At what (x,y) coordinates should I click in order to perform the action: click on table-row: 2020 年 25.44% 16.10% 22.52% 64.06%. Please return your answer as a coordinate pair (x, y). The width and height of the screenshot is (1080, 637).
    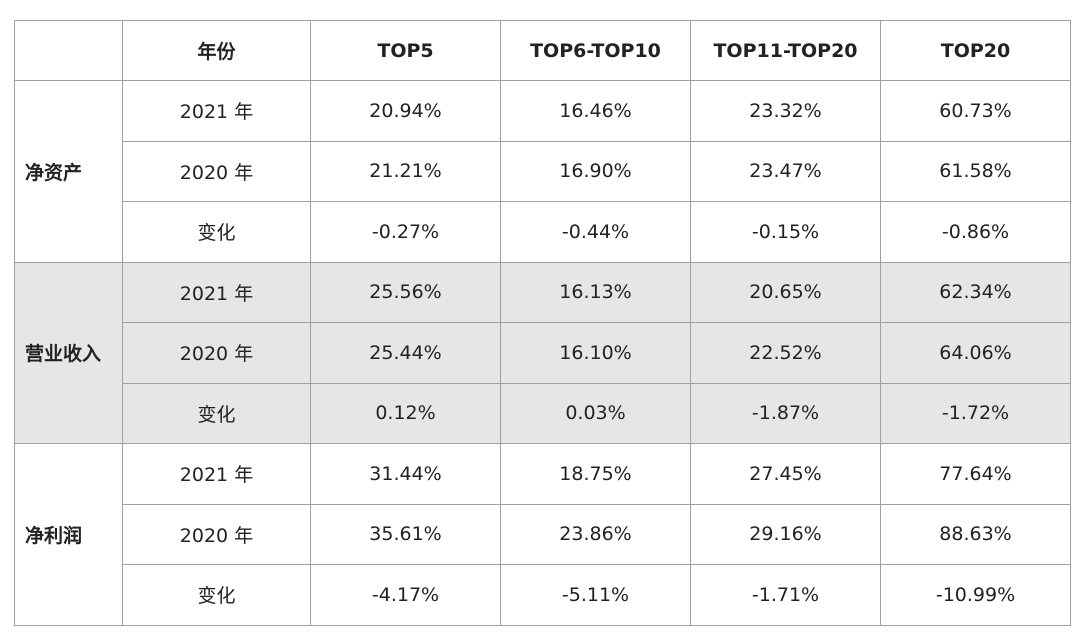
    Looking at the image, I should click on (543, 353).